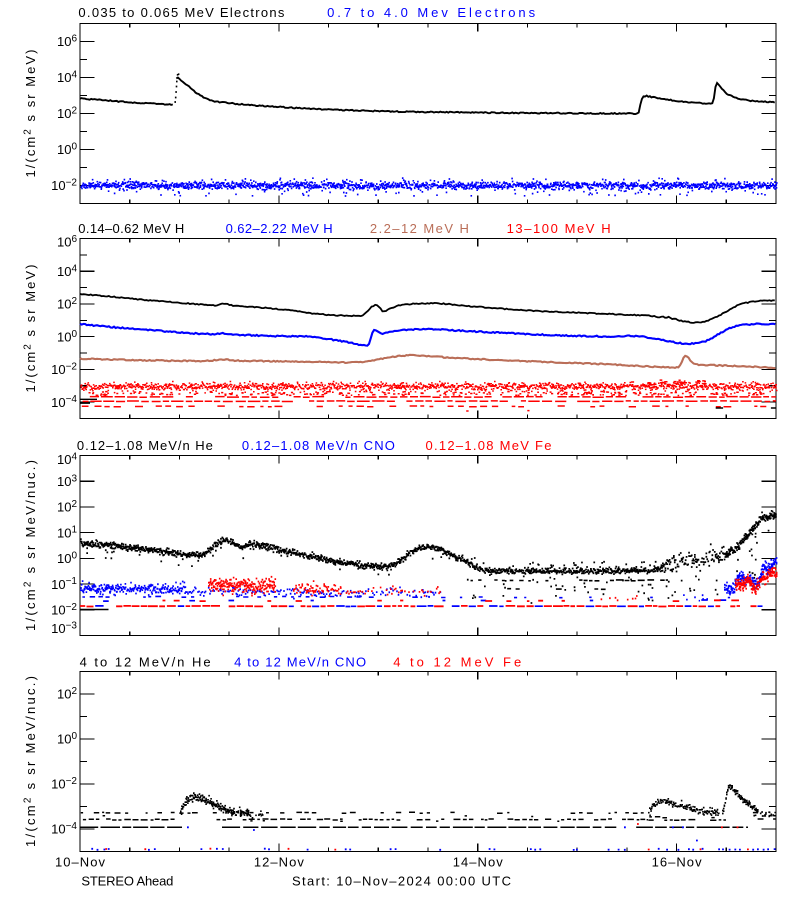 Image resolution: width=800 pixels, height=900 pixels. Describe the element at coordinates (419, 228) in the screenshot. I see `svg-text: 2.2–12 MeV H` at that location.